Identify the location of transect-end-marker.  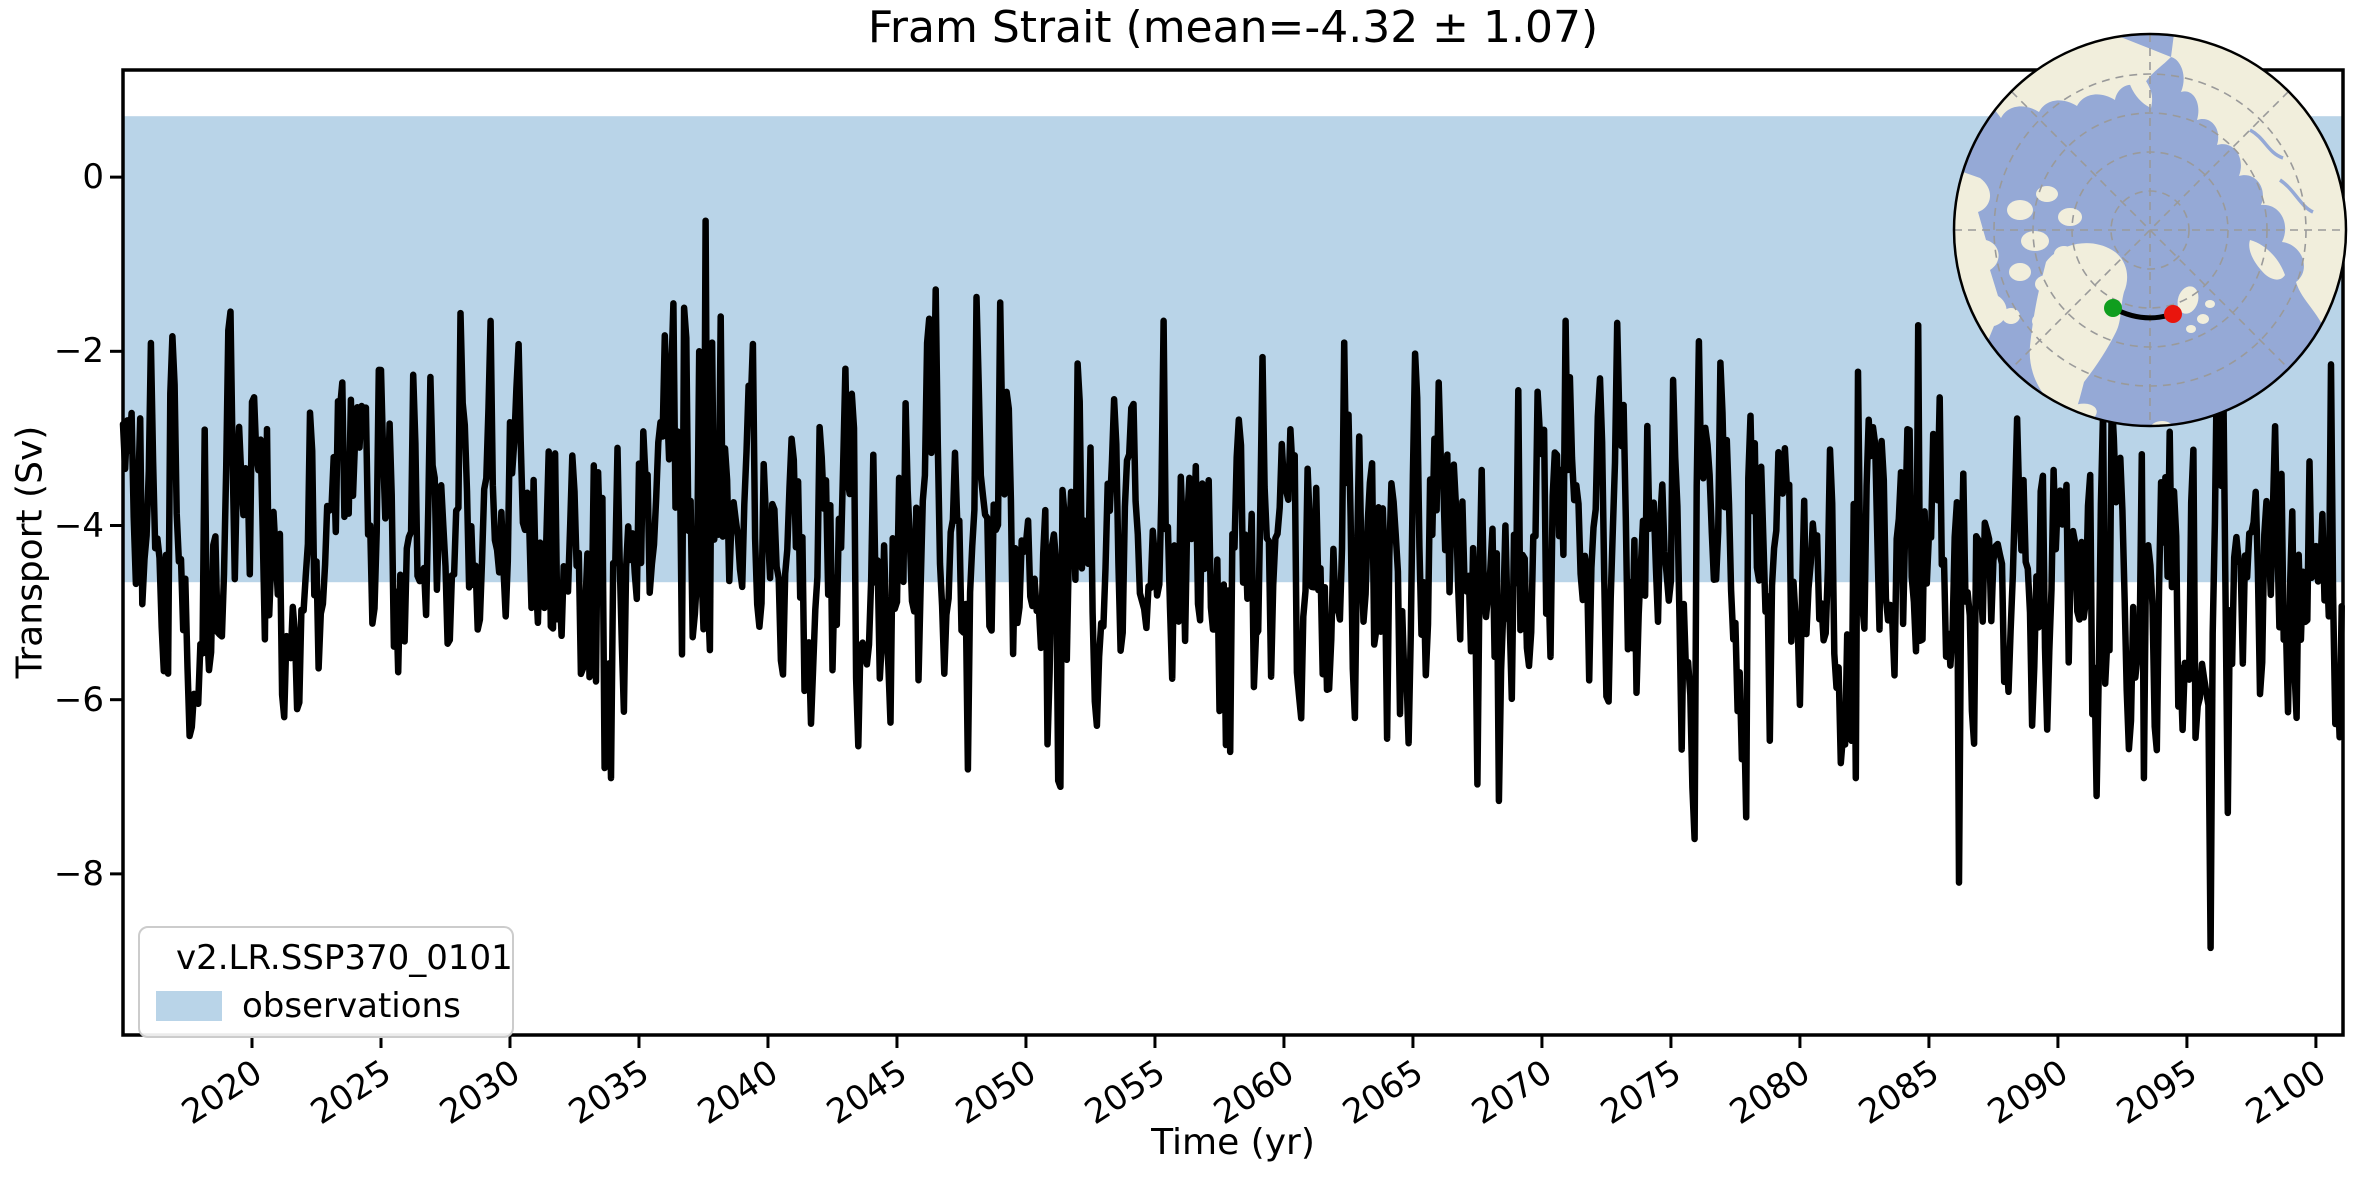
(2173, 314).